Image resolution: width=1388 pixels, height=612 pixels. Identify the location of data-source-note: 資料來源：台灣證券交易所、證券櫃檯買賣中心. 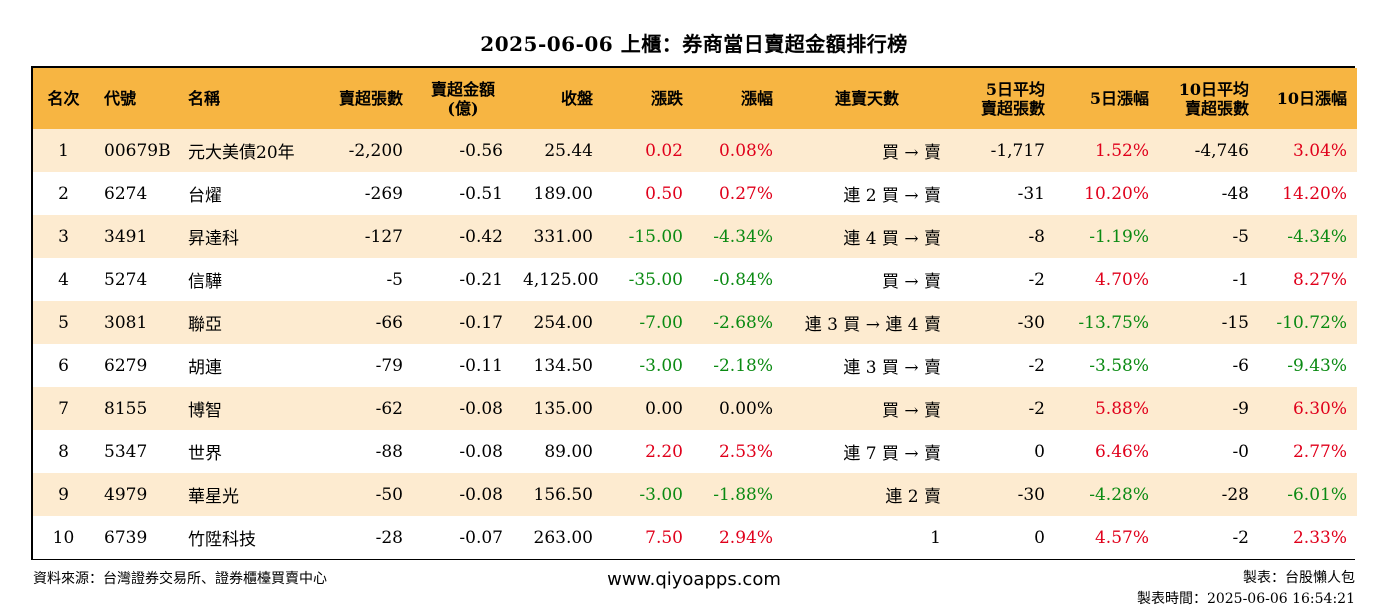
(180, 579).